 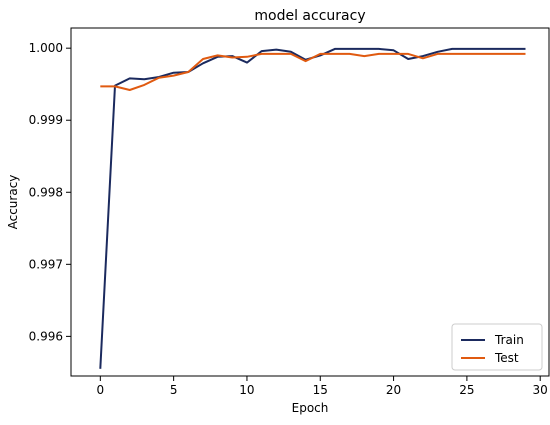 I want to click on x-tick-label: 30, so click(x=540, y=390).